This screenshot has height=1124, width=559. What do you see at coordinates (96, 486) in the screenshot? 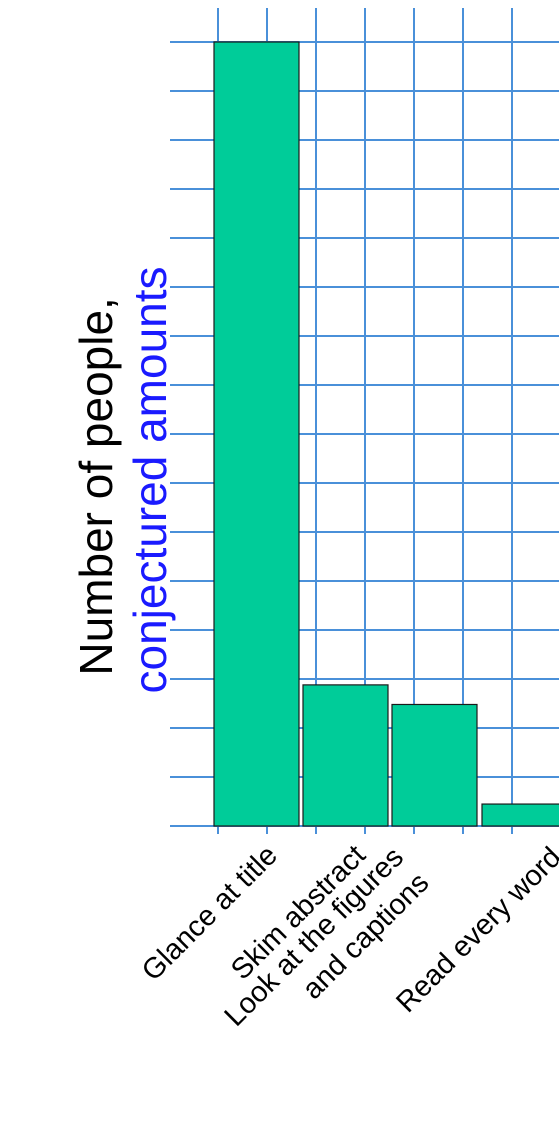
I see `y-axis-label-line1: Number of people,` at bounding box center [96, 486].